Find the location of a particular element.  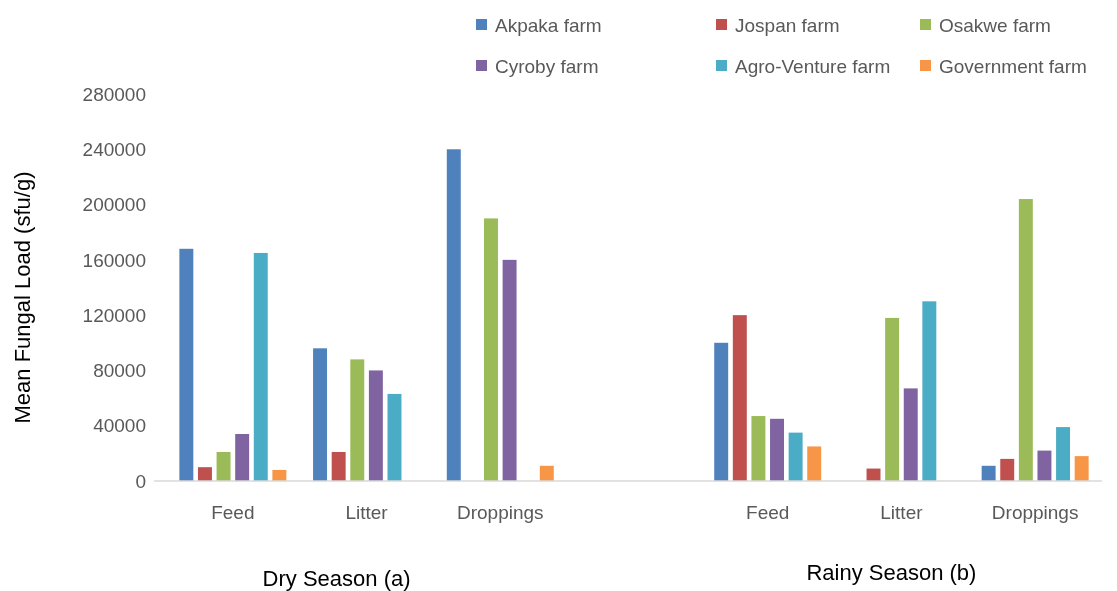

y-tick-label: 280000 is located at coordinates (114, 94).